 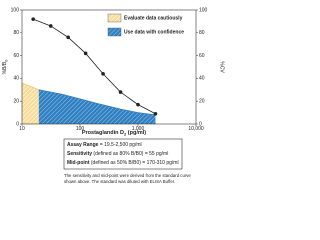 I want to click on y-tick-label: 60, so click(x=16, y=56).